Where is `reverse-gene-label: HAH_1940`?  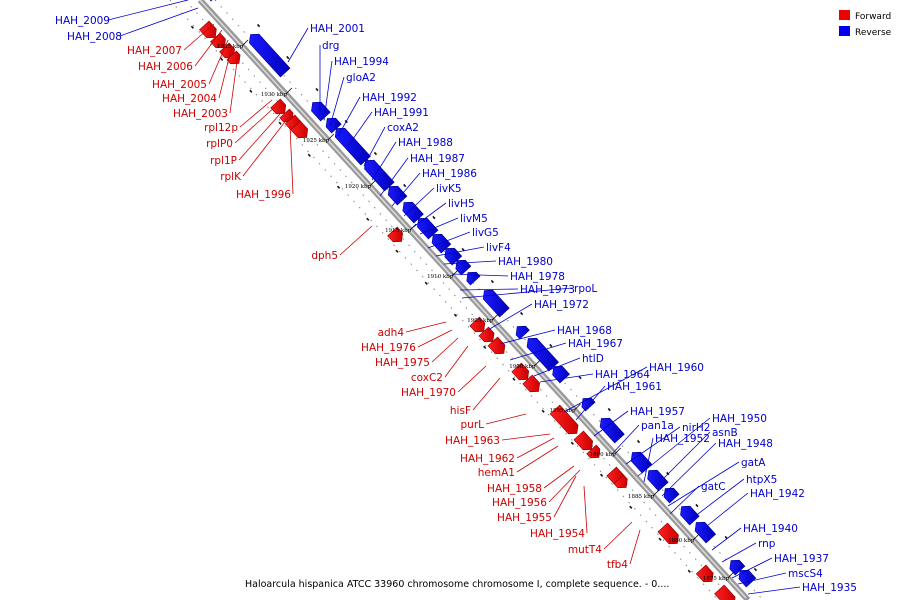 reverse-gene-label: HAH_1940 is located at coordinates (770, 529).